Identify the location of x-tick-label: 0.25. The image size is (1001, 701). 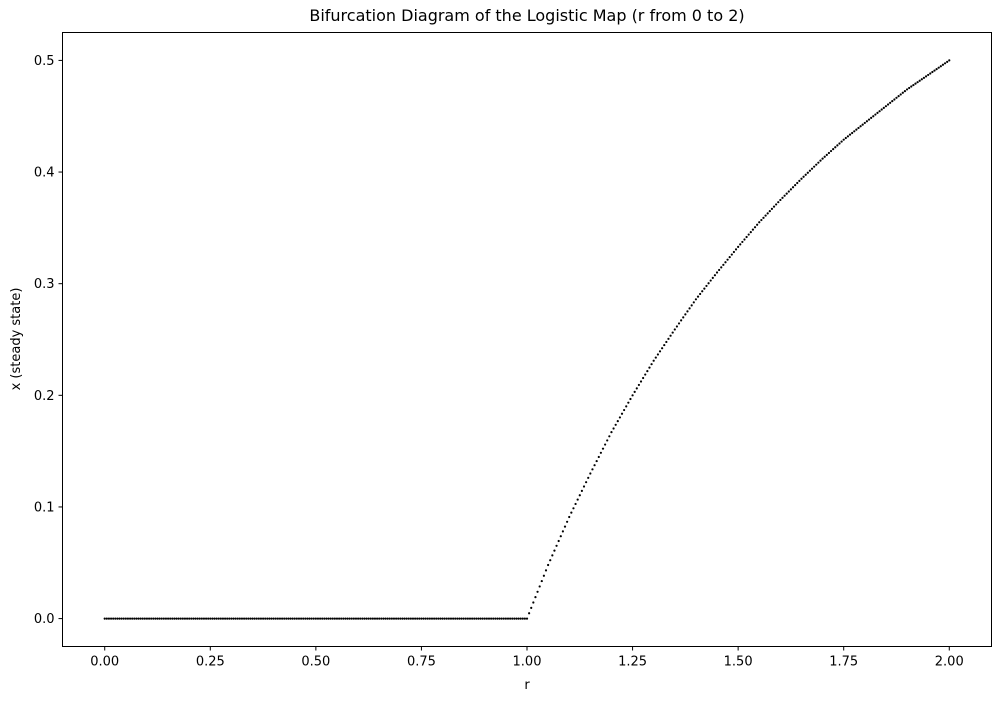
(210, 662).